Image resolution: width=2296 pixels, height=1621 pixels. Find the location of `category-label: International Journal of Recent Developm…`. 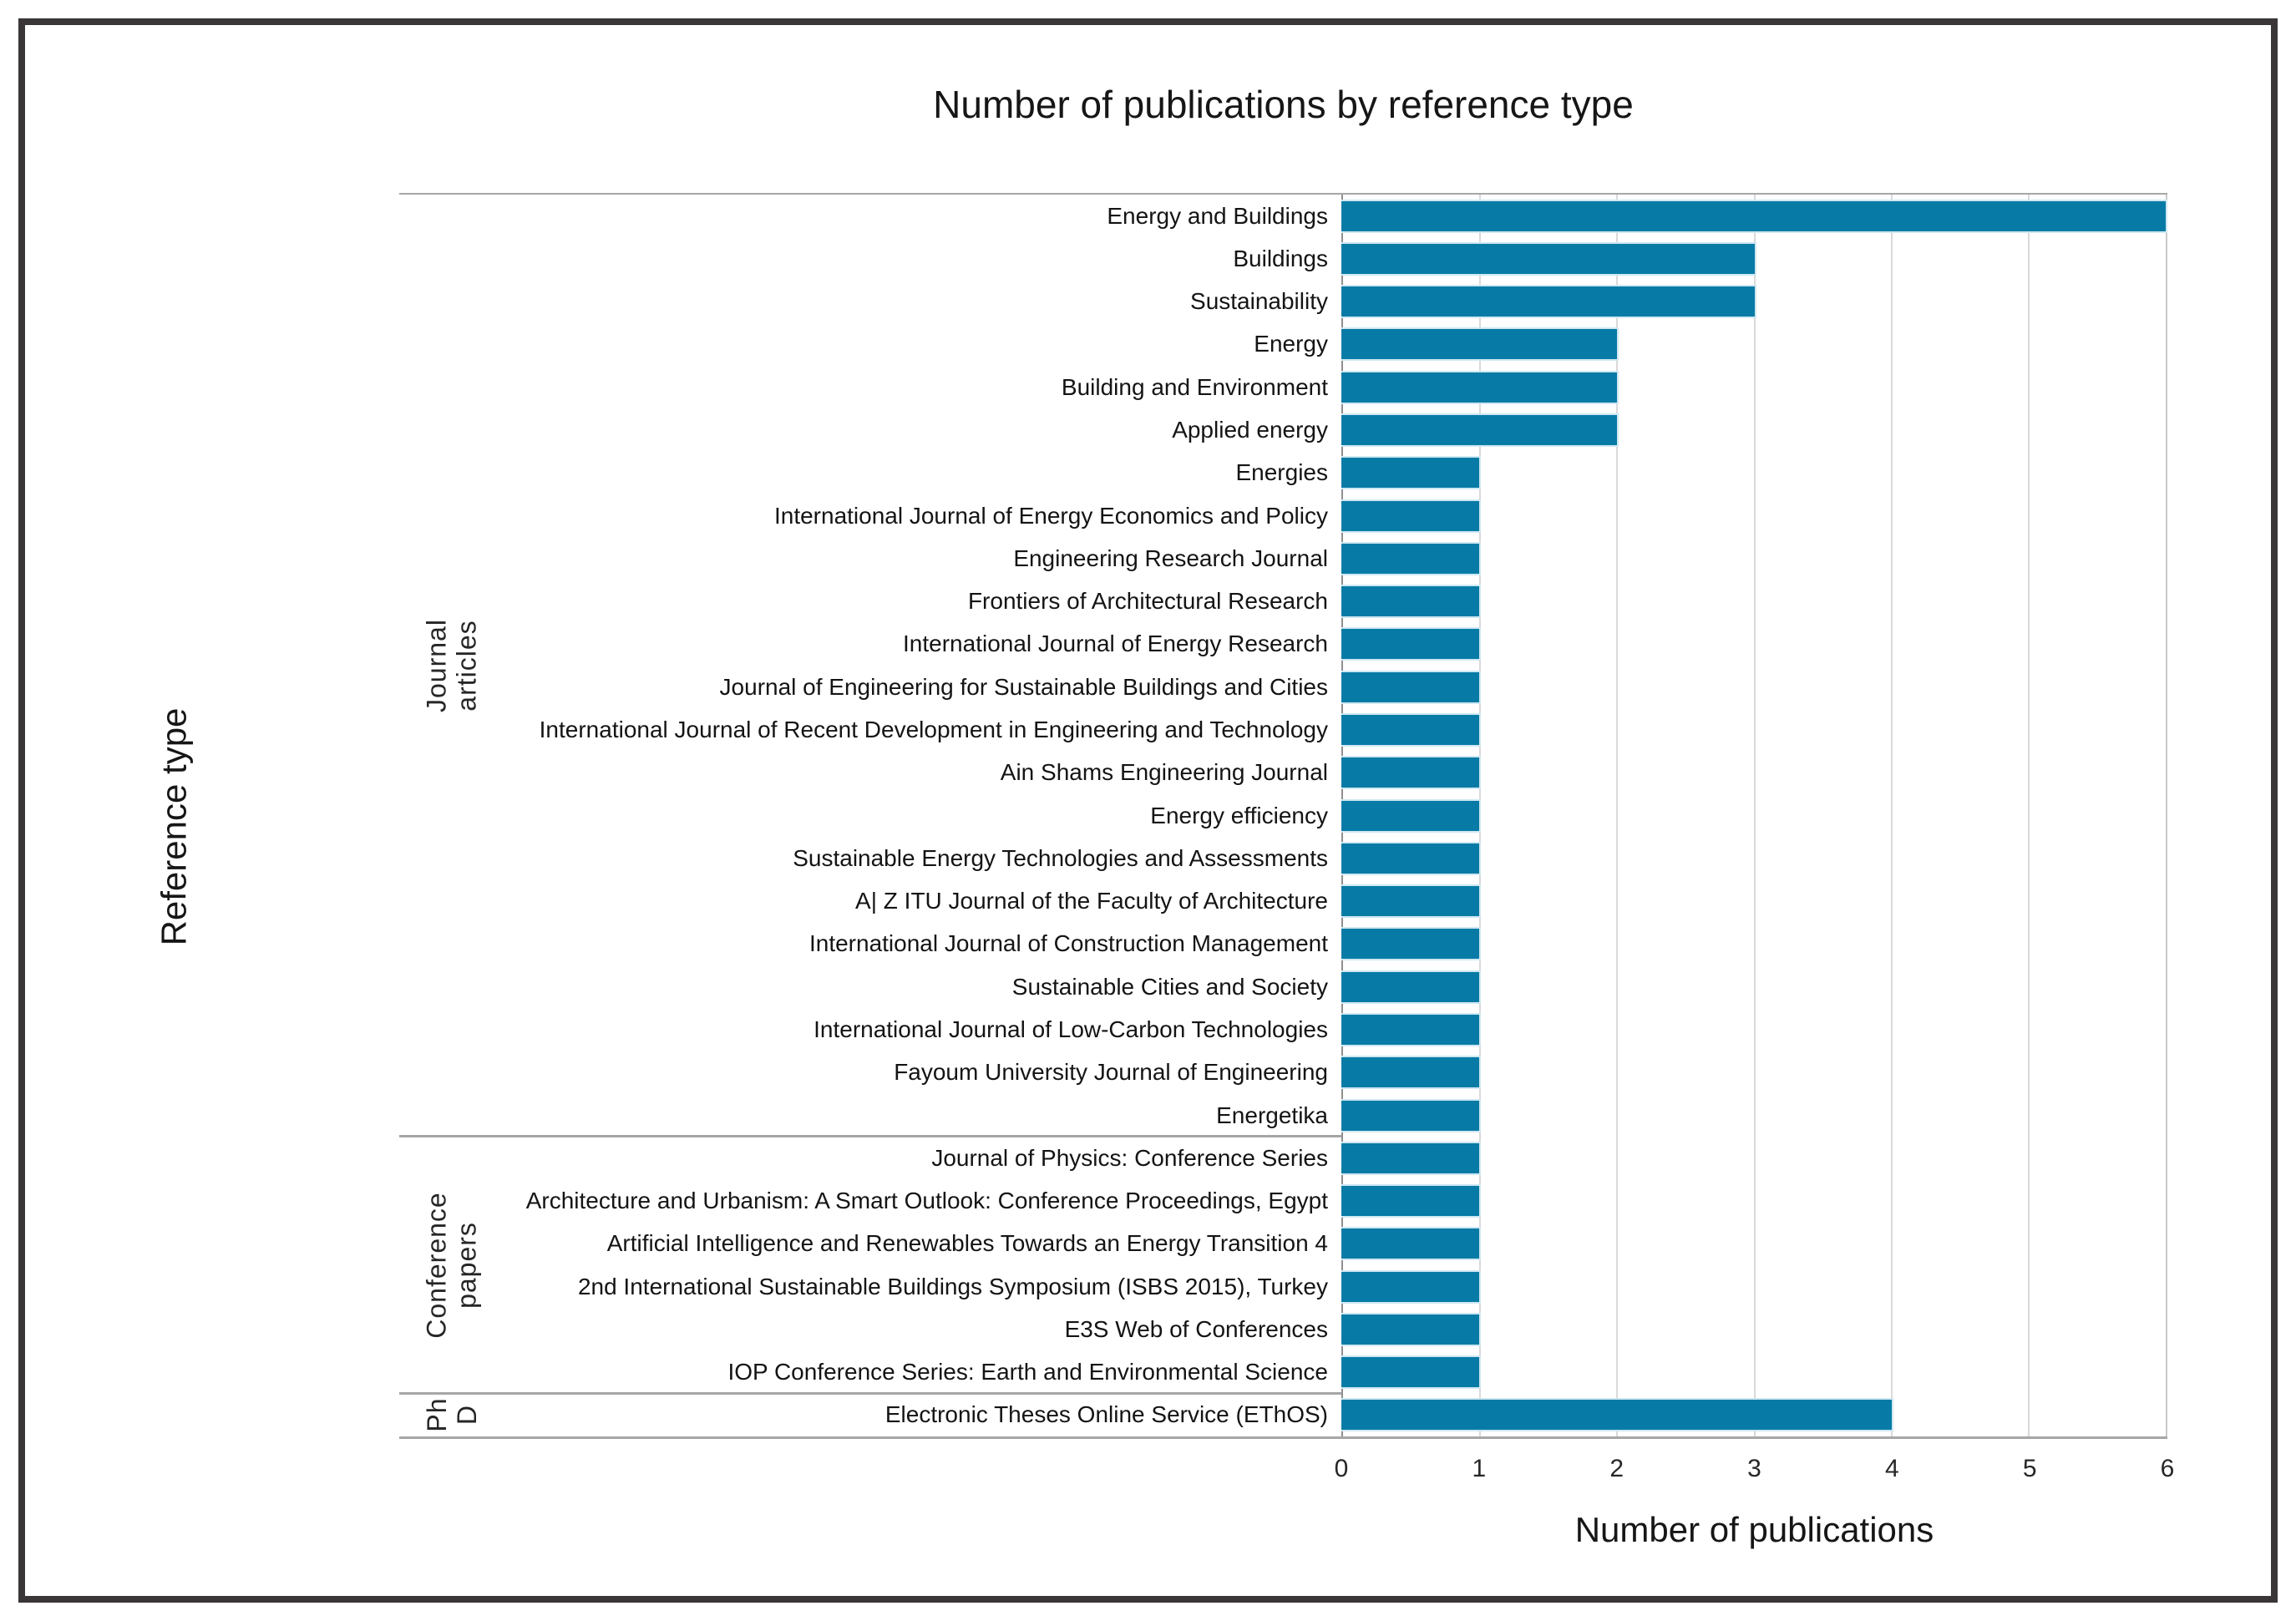

category-label: International Journal of Recent Developm… is located at coordinates (933, 730).